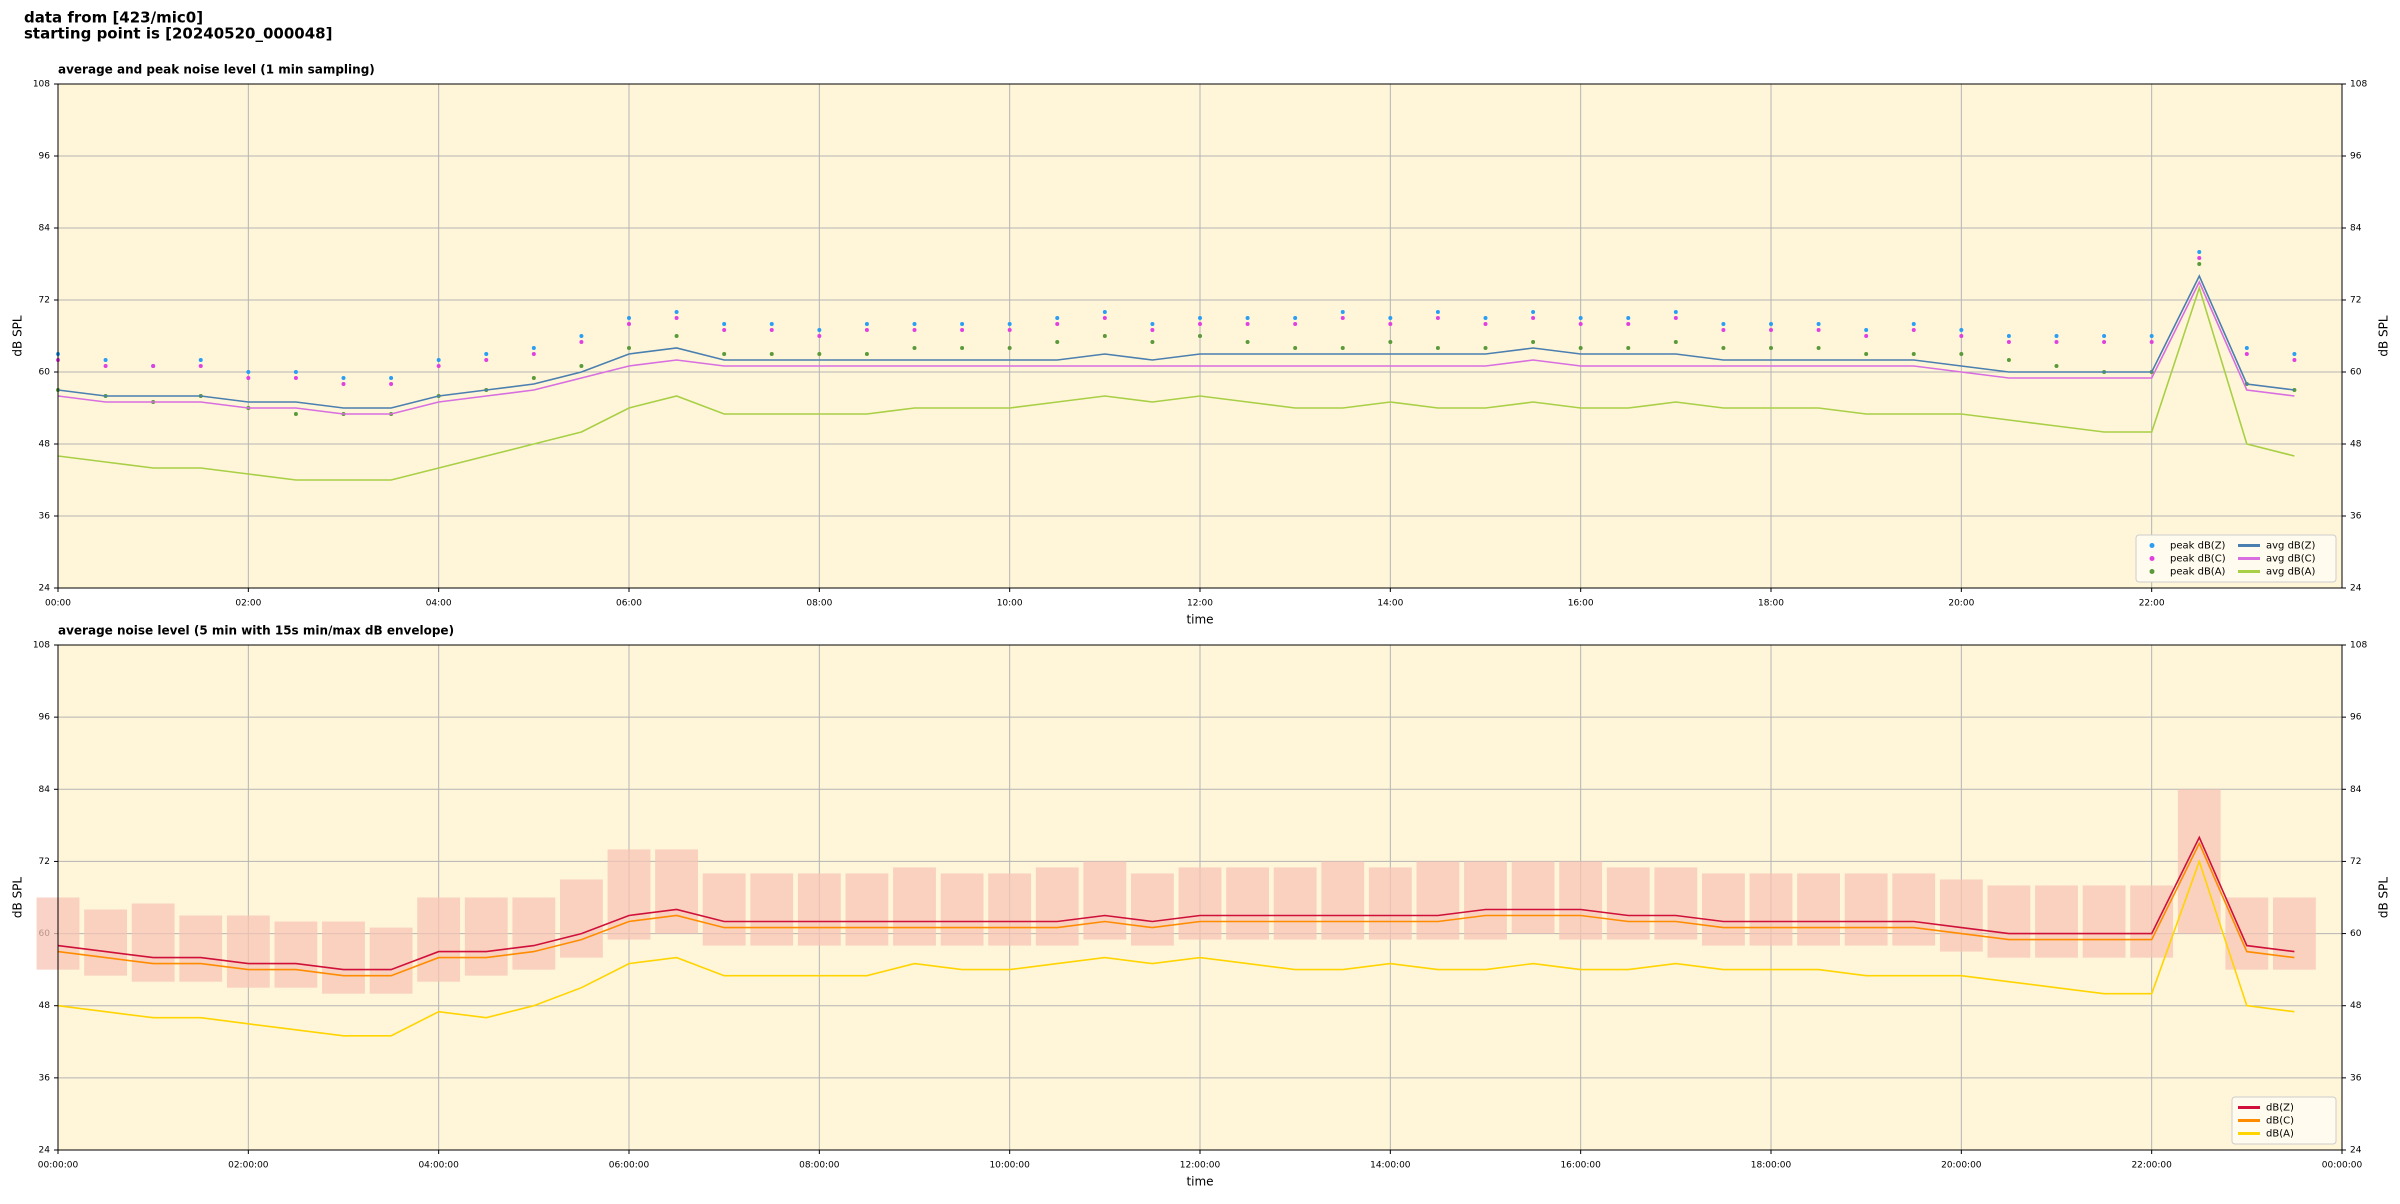 The image size is (2400, 1204). What do you see at coordinates (2198, 572) in the screenshot?
I see `legend-label: peak dB(A)` at bounding box center [2198, 572].